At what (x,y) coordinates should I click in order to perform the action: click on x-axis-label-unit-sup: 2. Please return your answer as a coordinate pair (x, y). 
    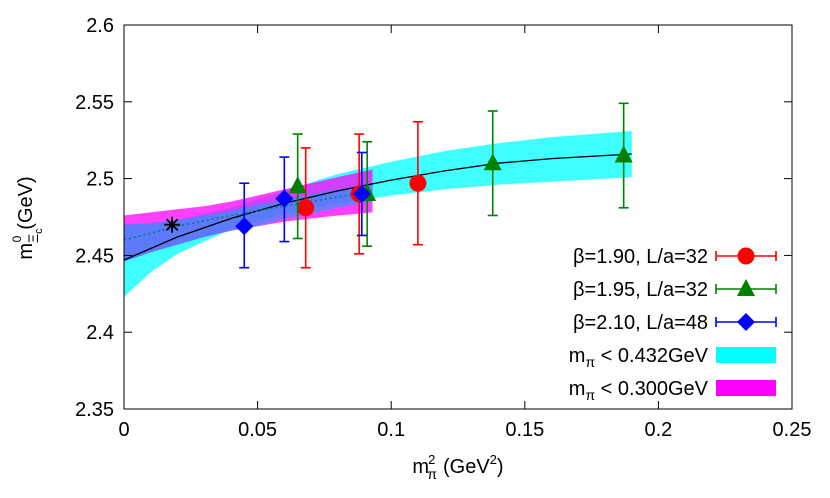
    Looking at the image, I should click on (493, 459).